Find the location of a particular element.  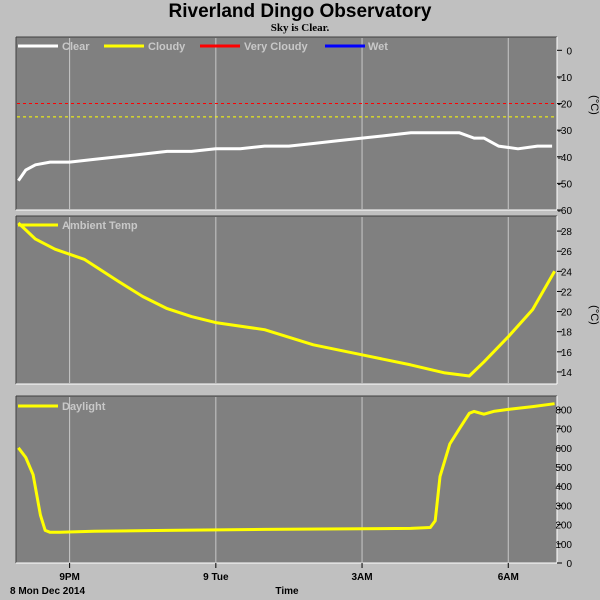

y-tick-label: -60 is located at coordinates (565, 211).